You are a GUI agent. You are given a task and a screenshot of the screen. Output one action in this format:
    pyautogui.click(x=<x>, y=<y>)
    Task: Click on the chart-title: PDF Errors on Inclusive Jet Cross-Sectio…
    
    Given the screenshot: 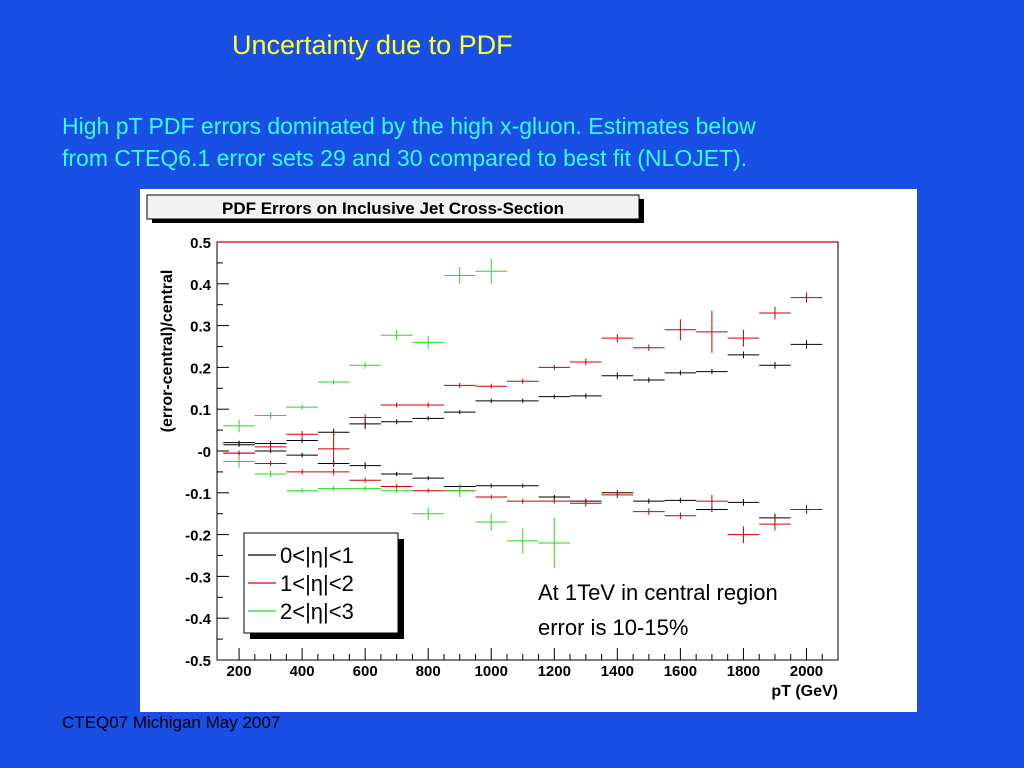 What is the action you would take?
    pyautogui.click(x=393, y=208)
    